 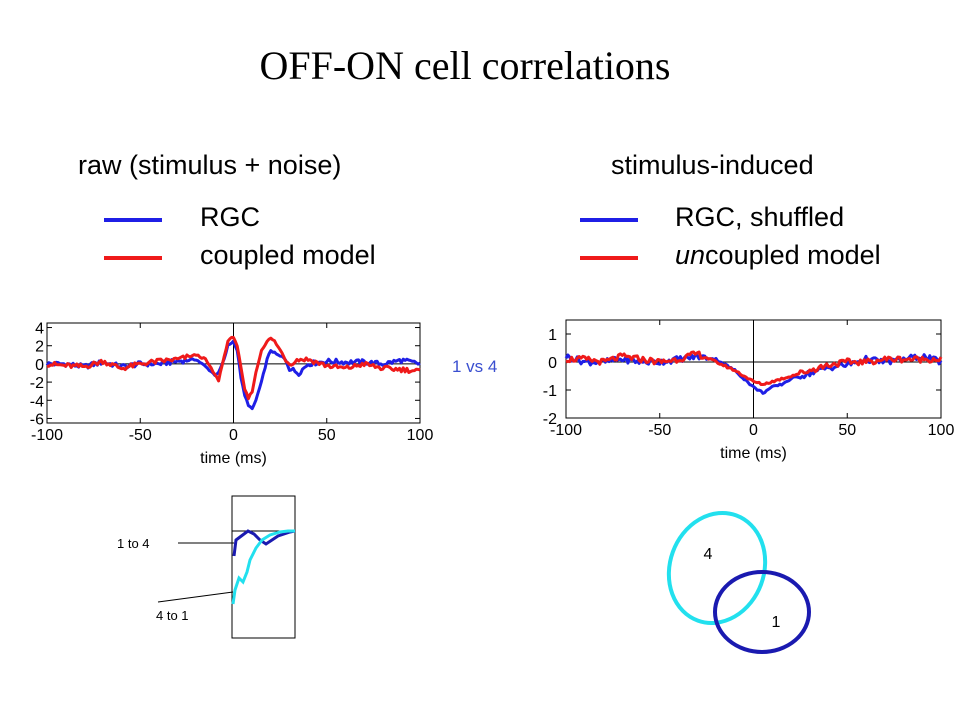 I want to click on left-chart-xtick-label: -50, so click(x=140, y=435).